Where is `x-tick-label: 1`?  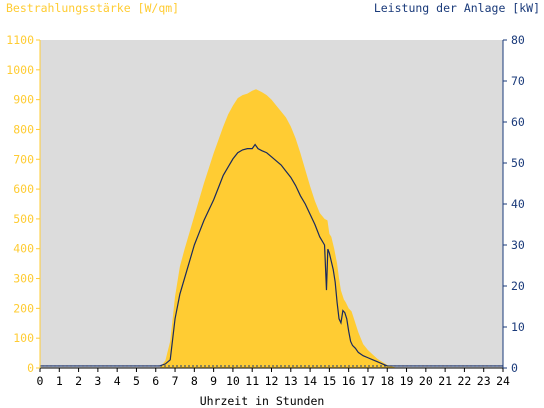
x-tick-label: 1 is located at coordinates (59, 381).